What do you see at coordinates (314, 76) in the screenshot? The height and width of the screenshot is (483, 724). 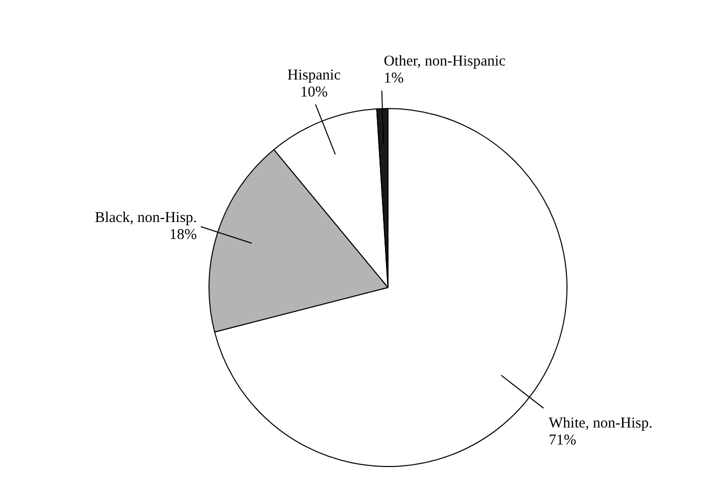 I see `slice-label: Hispanic` at bounding box center [314, 76].